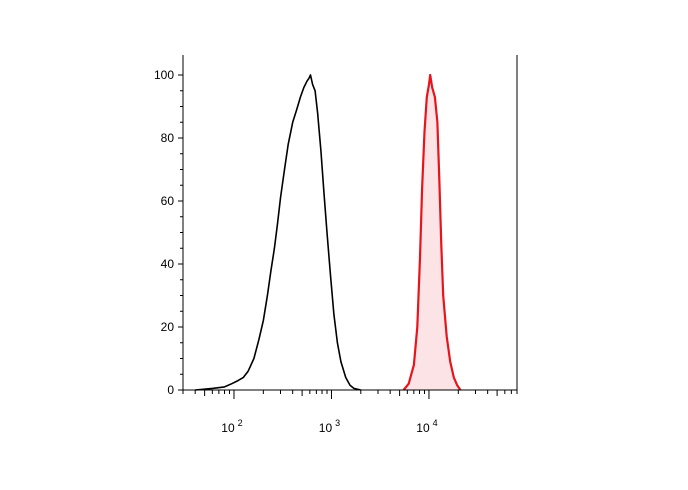 Image resolution: width=688 pixels, height=490 pixels. Describe the element at coordinates (164, 75) in the screenshot. I see `y-tick-label-5: 100` at that location.